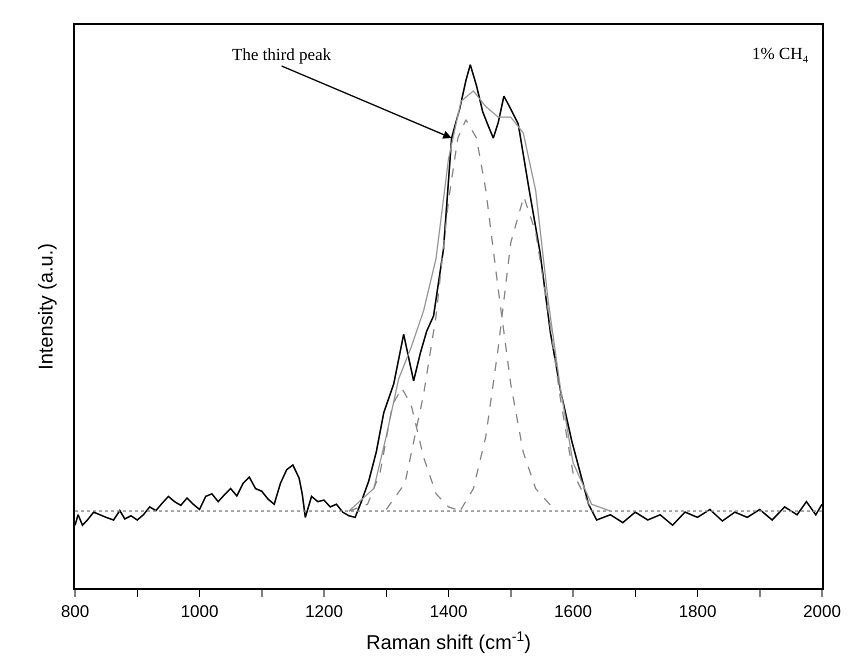 This screenshot has height=671, width=853. What do you see at coordinates (822, 612) in the screenshot?
I see `x-tick-label: 2000` at bounding box center [822, 612].